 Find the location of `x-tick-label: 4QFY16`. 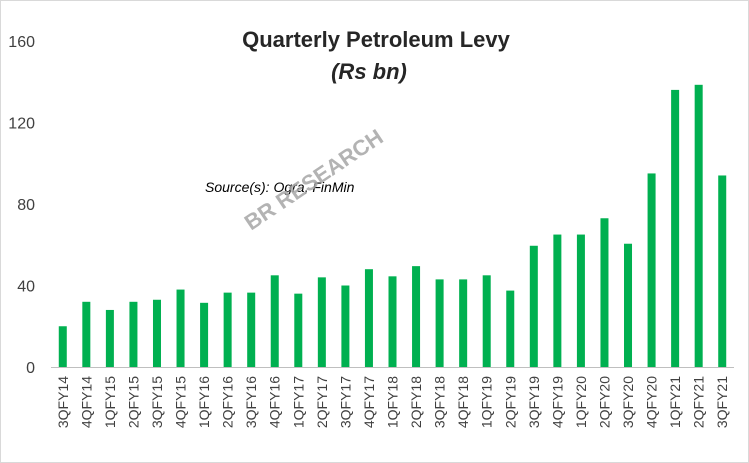

x-tick-label: 4QFY16 is located at coordinates (275, 402).